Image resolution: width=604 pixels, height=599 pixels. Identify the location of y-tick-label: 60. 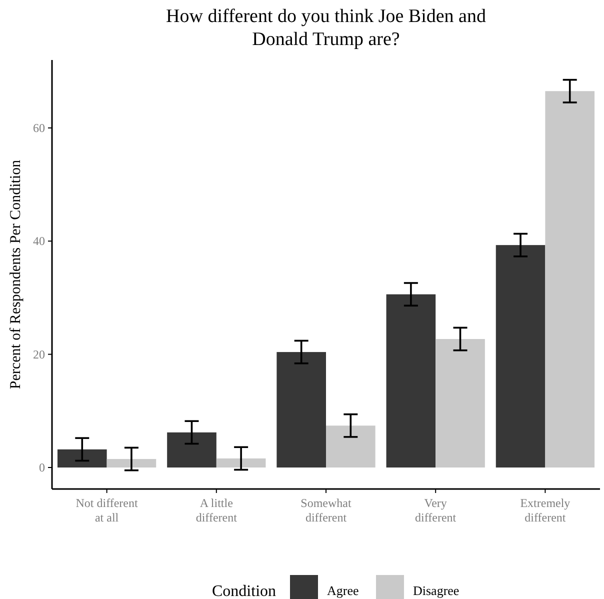
(39, 127).